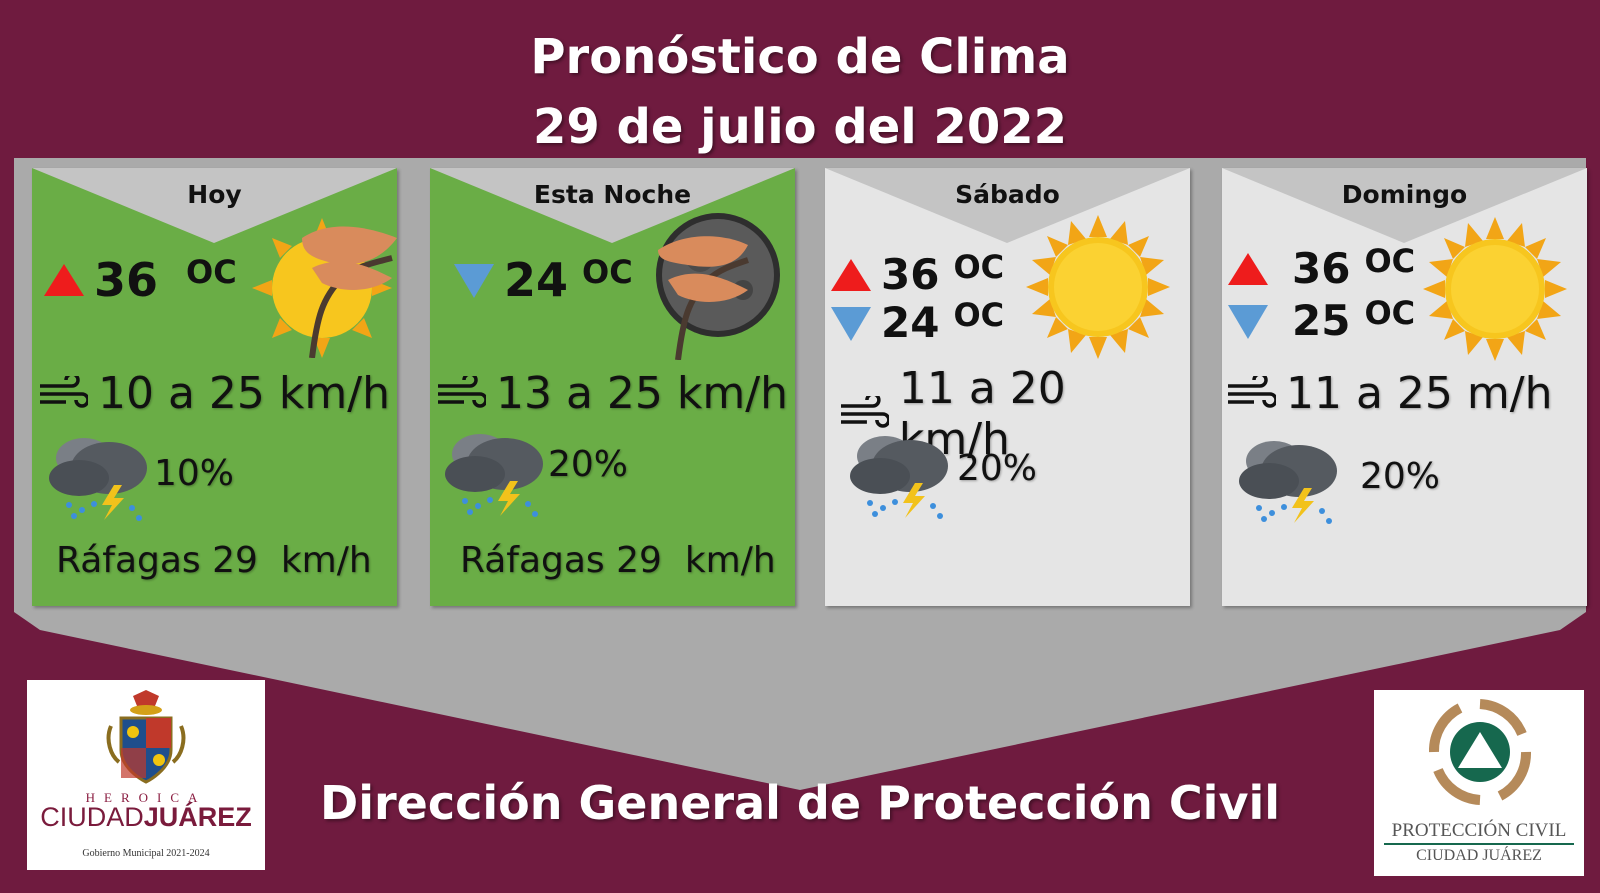 This screenshot has height=893, width=1600. What do you see at coordinates (718, 286) in the screenshot?
I see `moon-with-windy-tree-icon` at bounding box center [718, 286].